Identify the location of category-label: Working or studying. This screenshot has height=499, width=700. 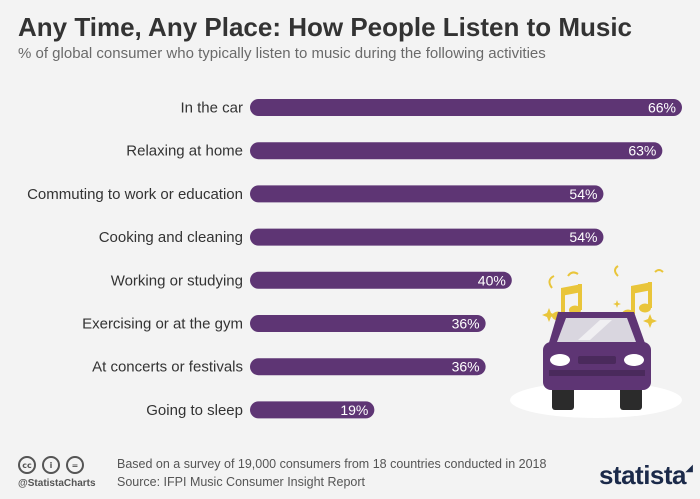
(177, 280).